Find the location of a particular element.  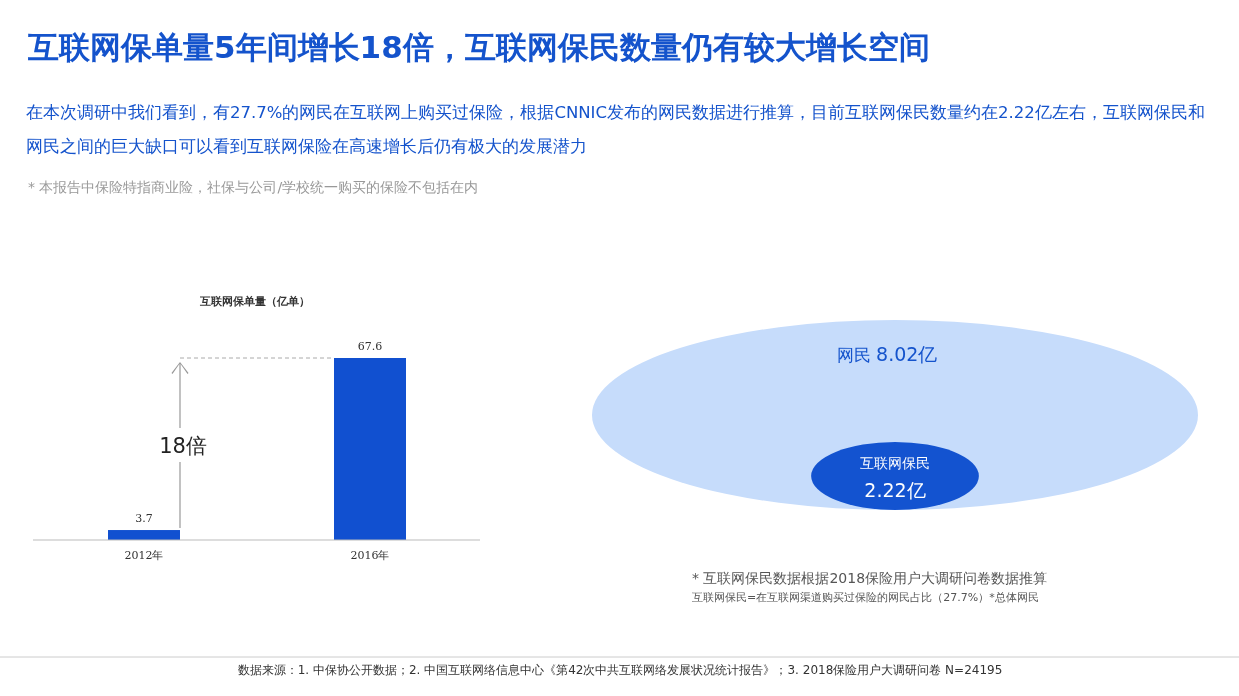

annotation: 18倍 is located at coordinates (183, 446).